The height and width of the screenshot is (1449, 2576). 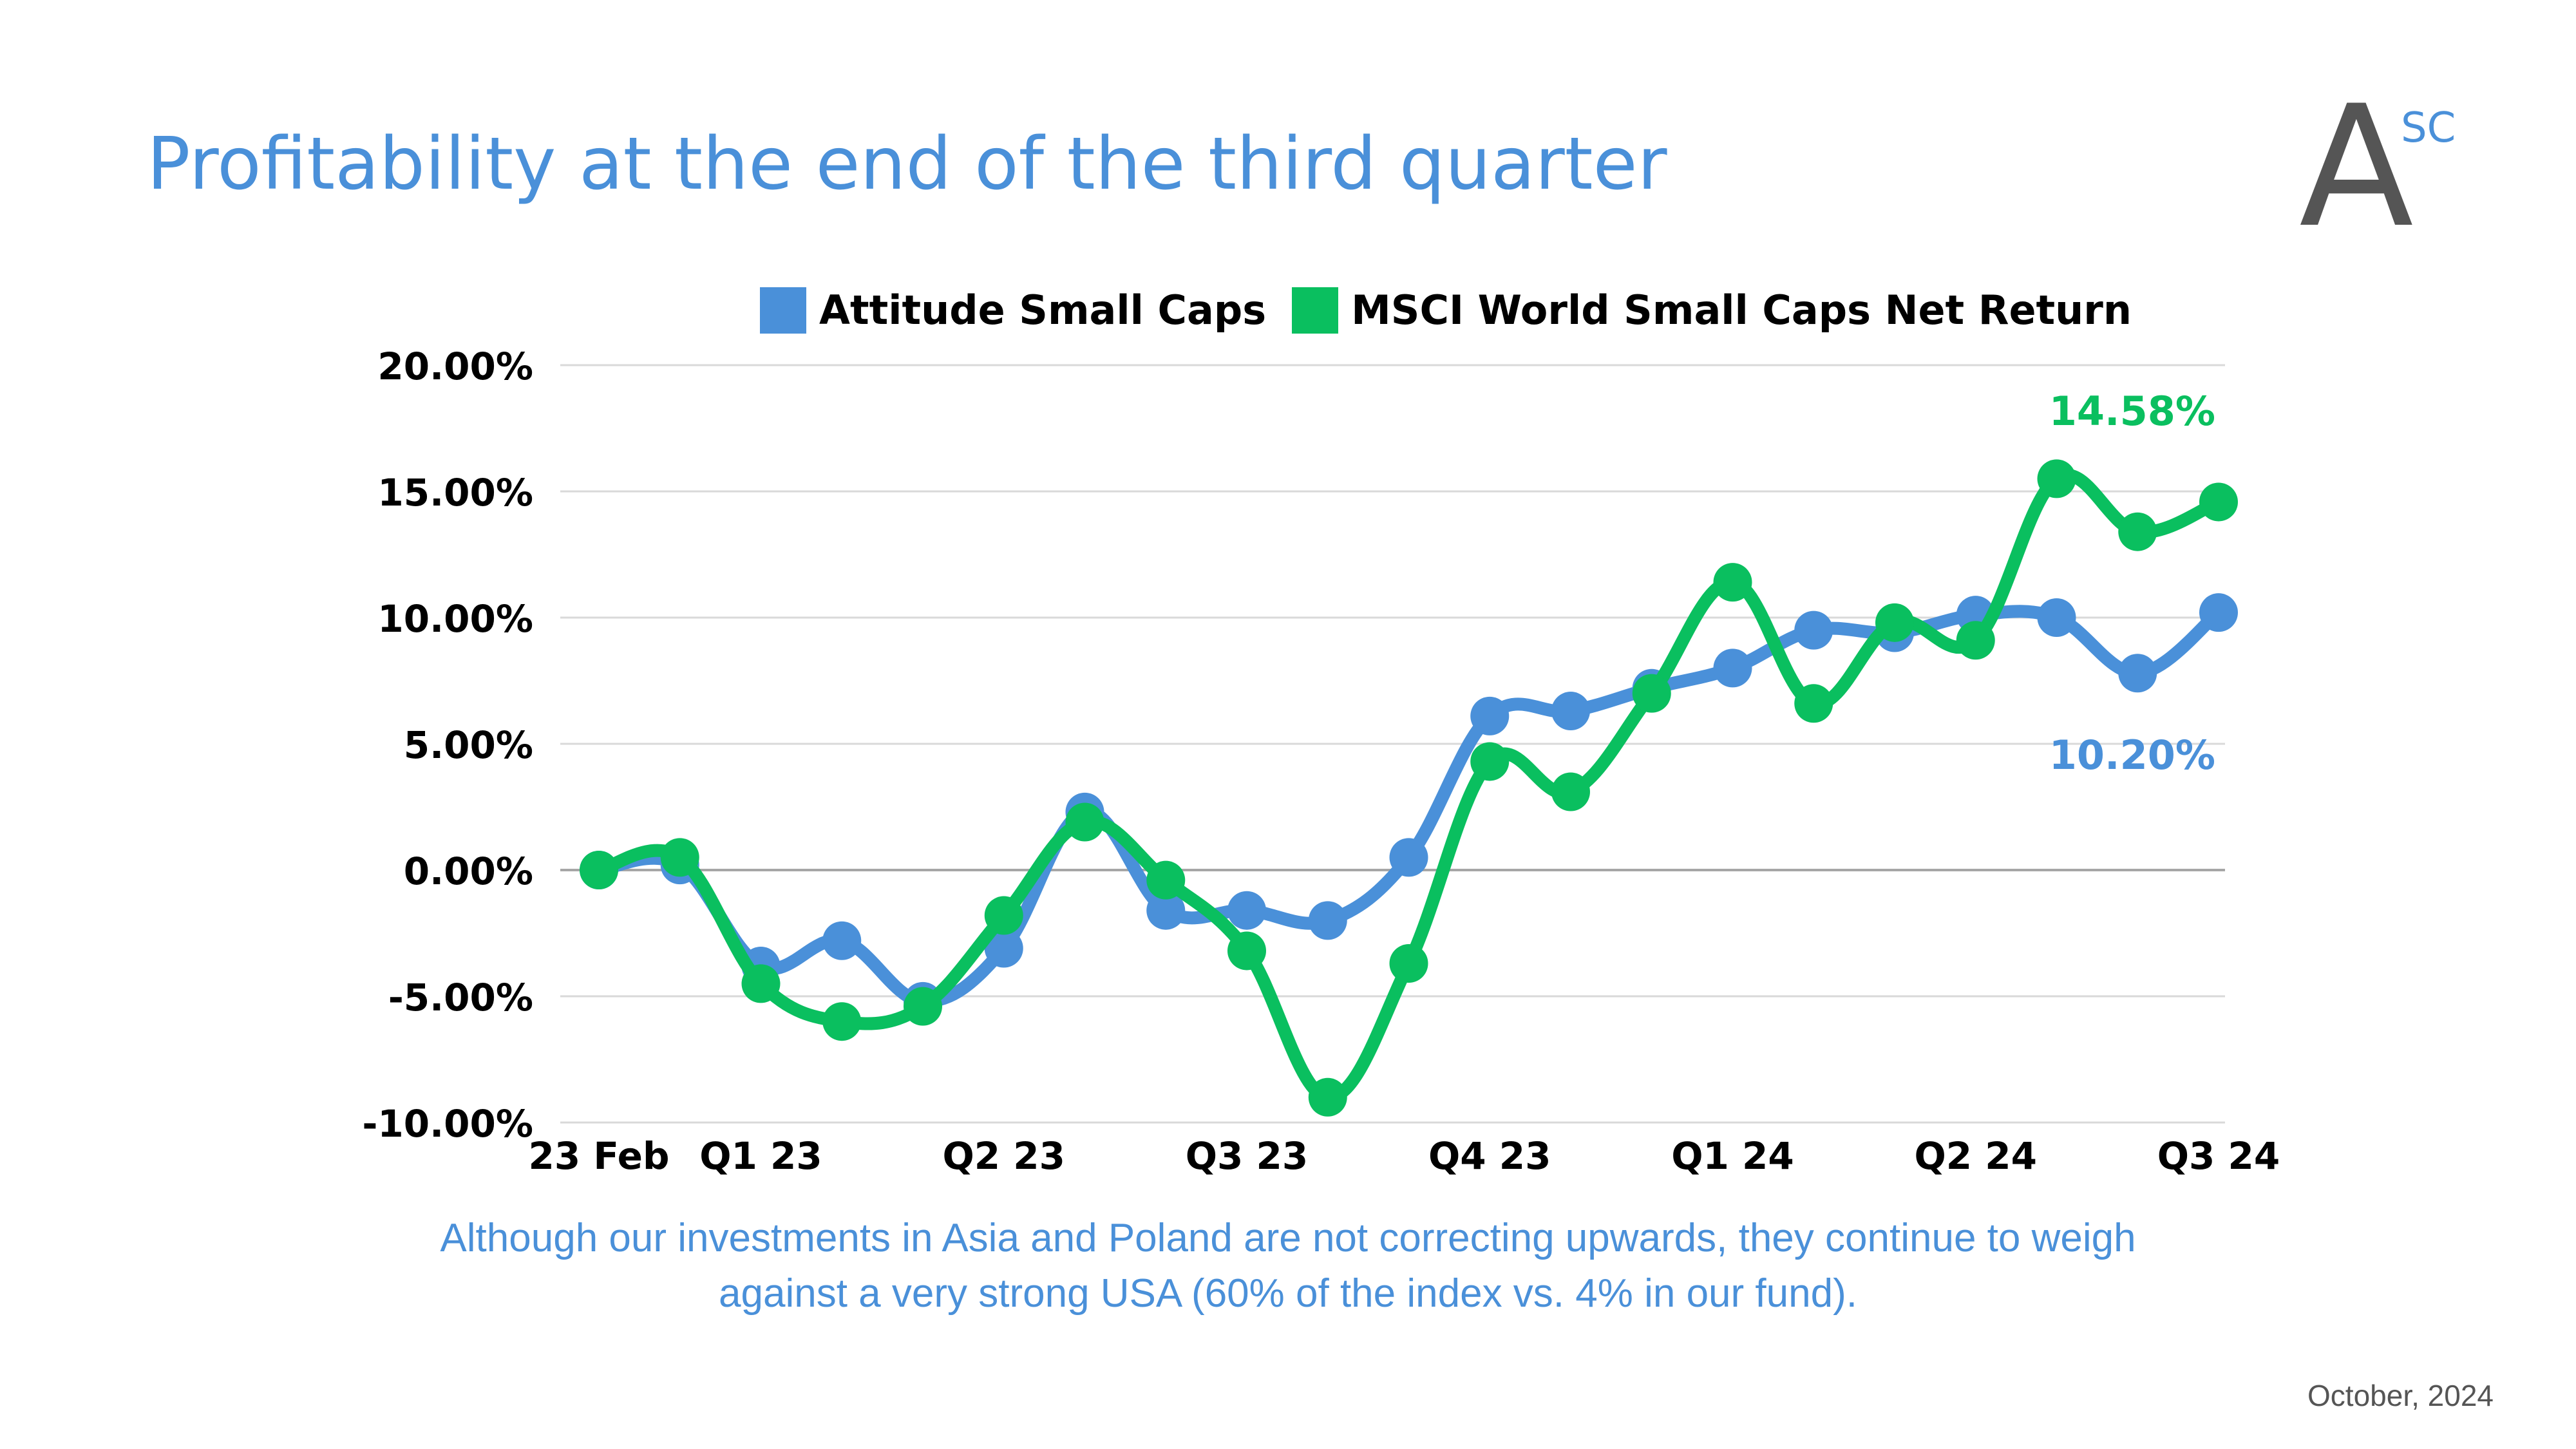 What do you see at coordinates (1004, 1156) in the screenshot?
I see `x-tick-label: Q2 23` at bounding box center [1004, 1156].